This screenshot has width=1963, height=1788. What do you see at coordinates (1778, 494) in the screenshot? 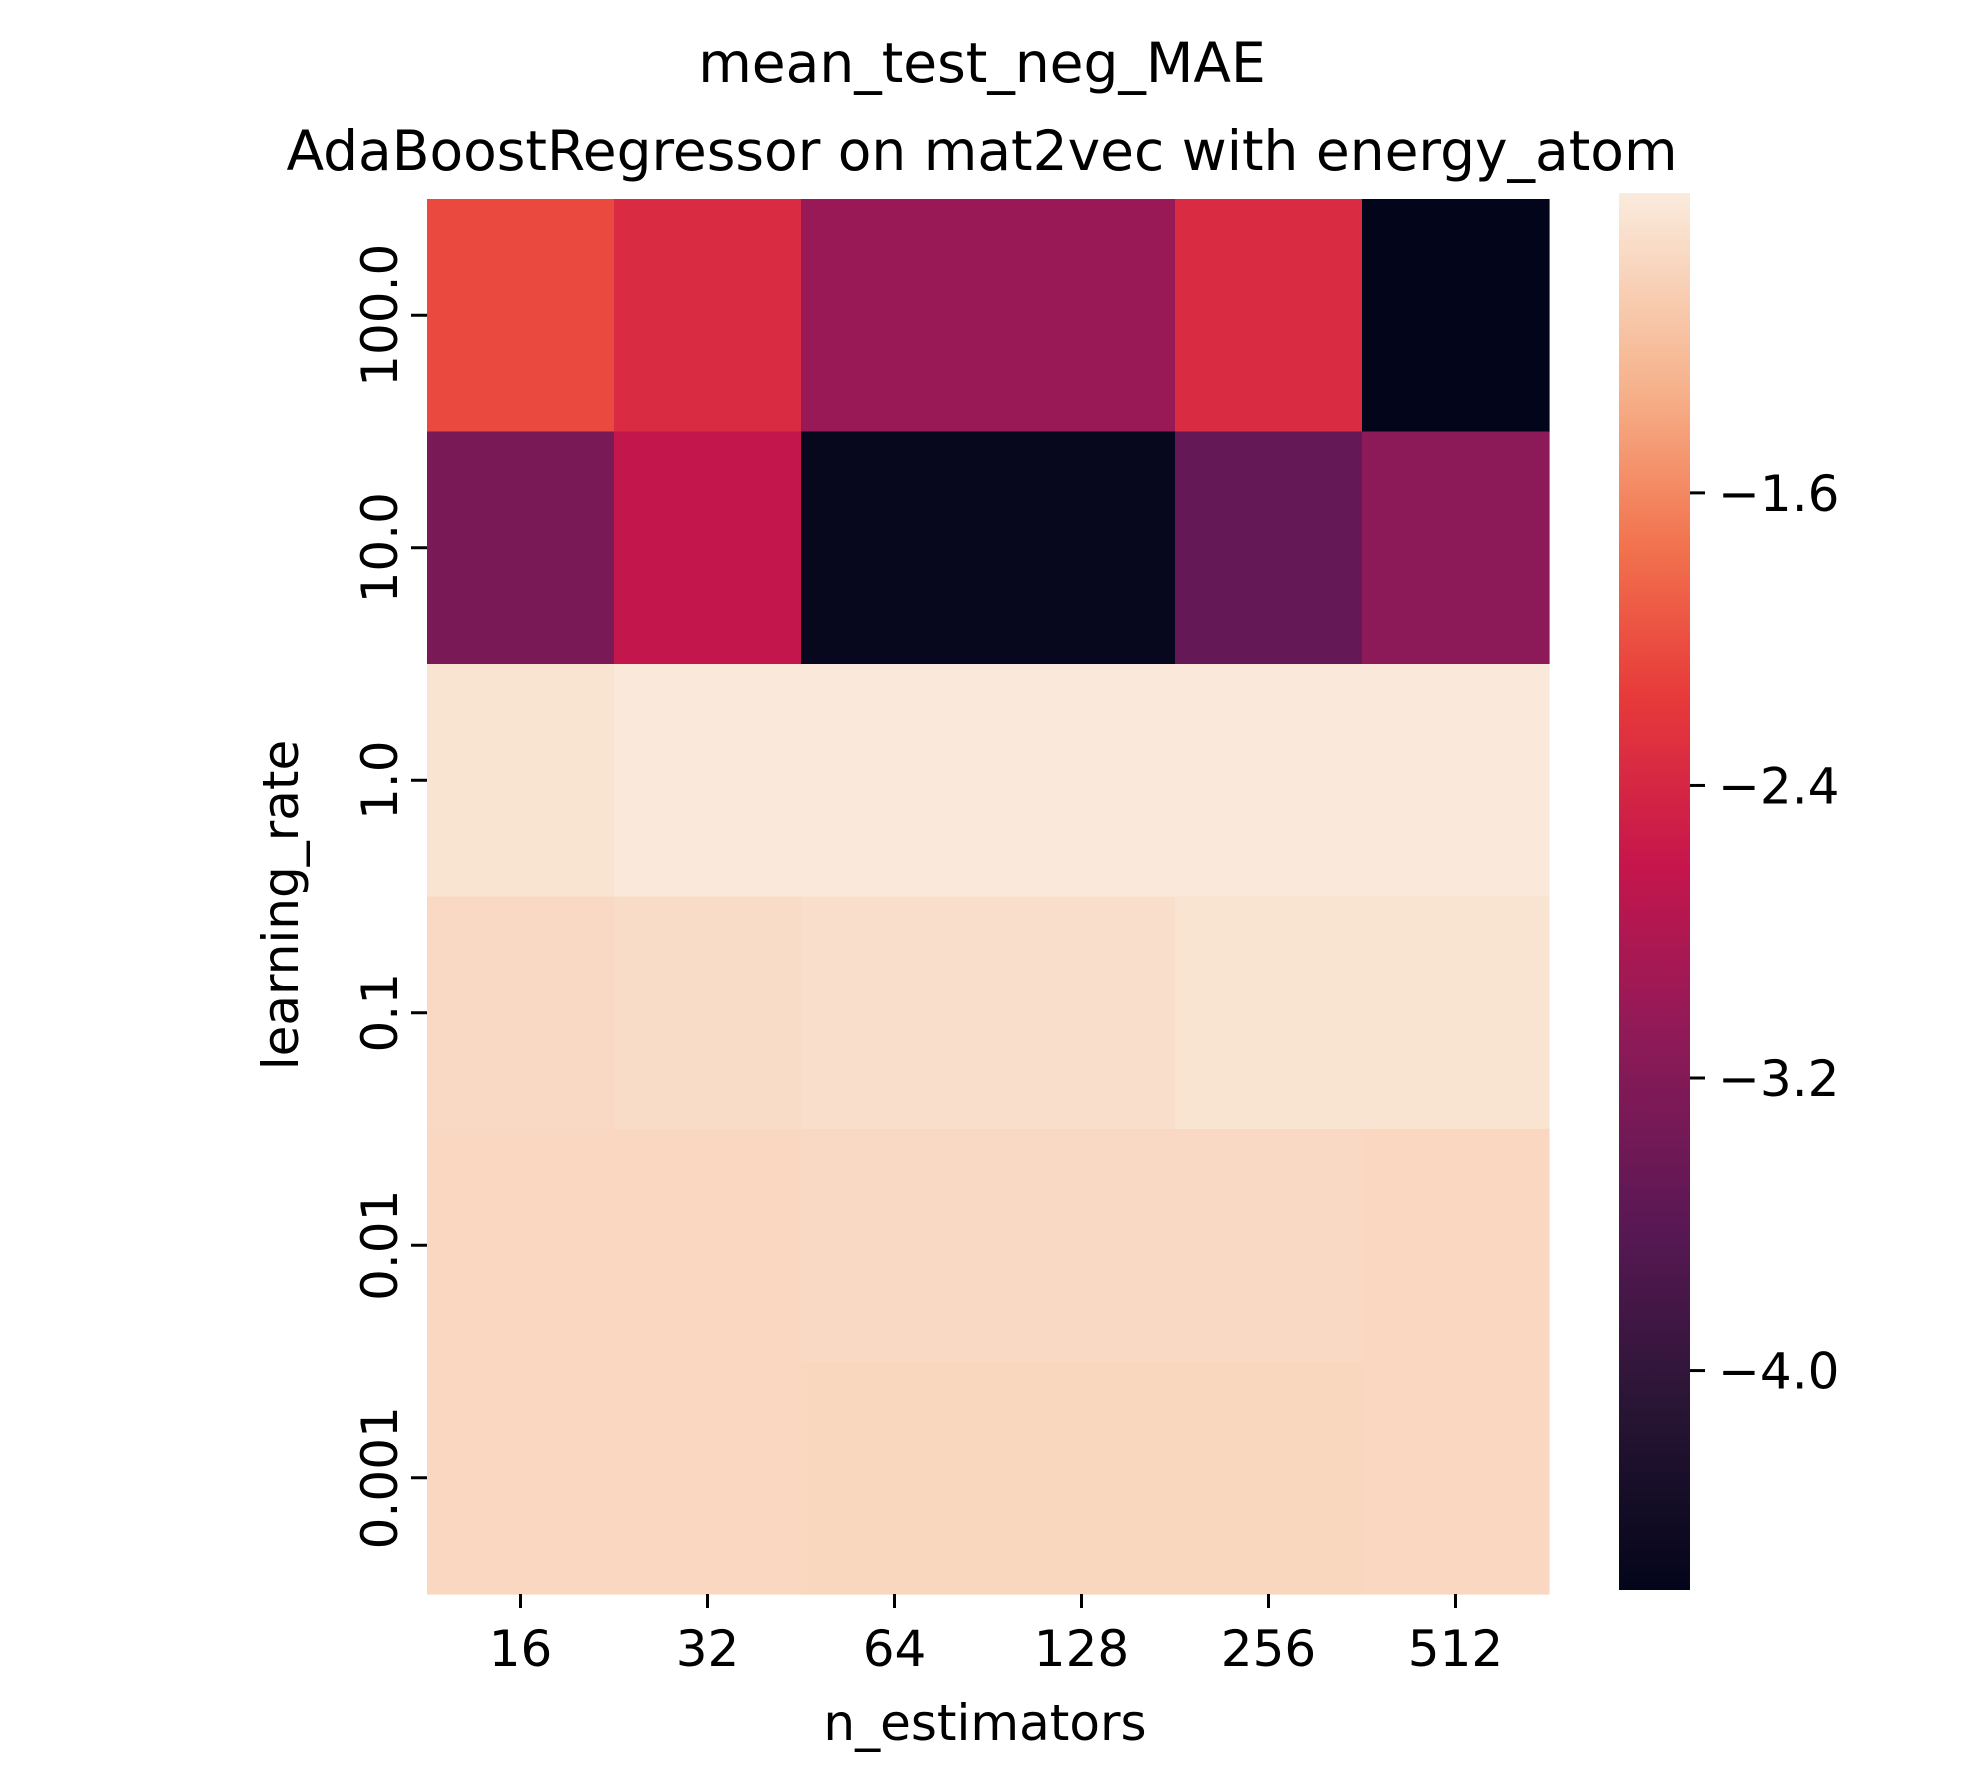
I see `colorbar-tick-label: −1.6` at bounding box center [1778, 494].